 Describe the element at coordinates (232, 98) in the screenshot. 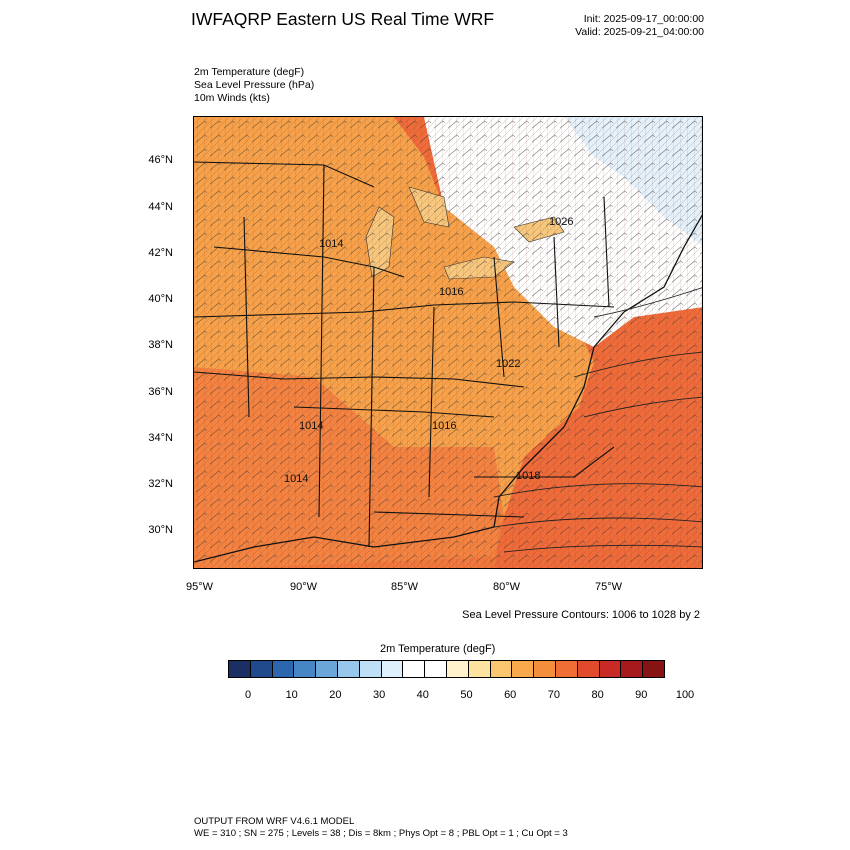

I see `variable-label-winds: 10m Winds (kts)` at that location.